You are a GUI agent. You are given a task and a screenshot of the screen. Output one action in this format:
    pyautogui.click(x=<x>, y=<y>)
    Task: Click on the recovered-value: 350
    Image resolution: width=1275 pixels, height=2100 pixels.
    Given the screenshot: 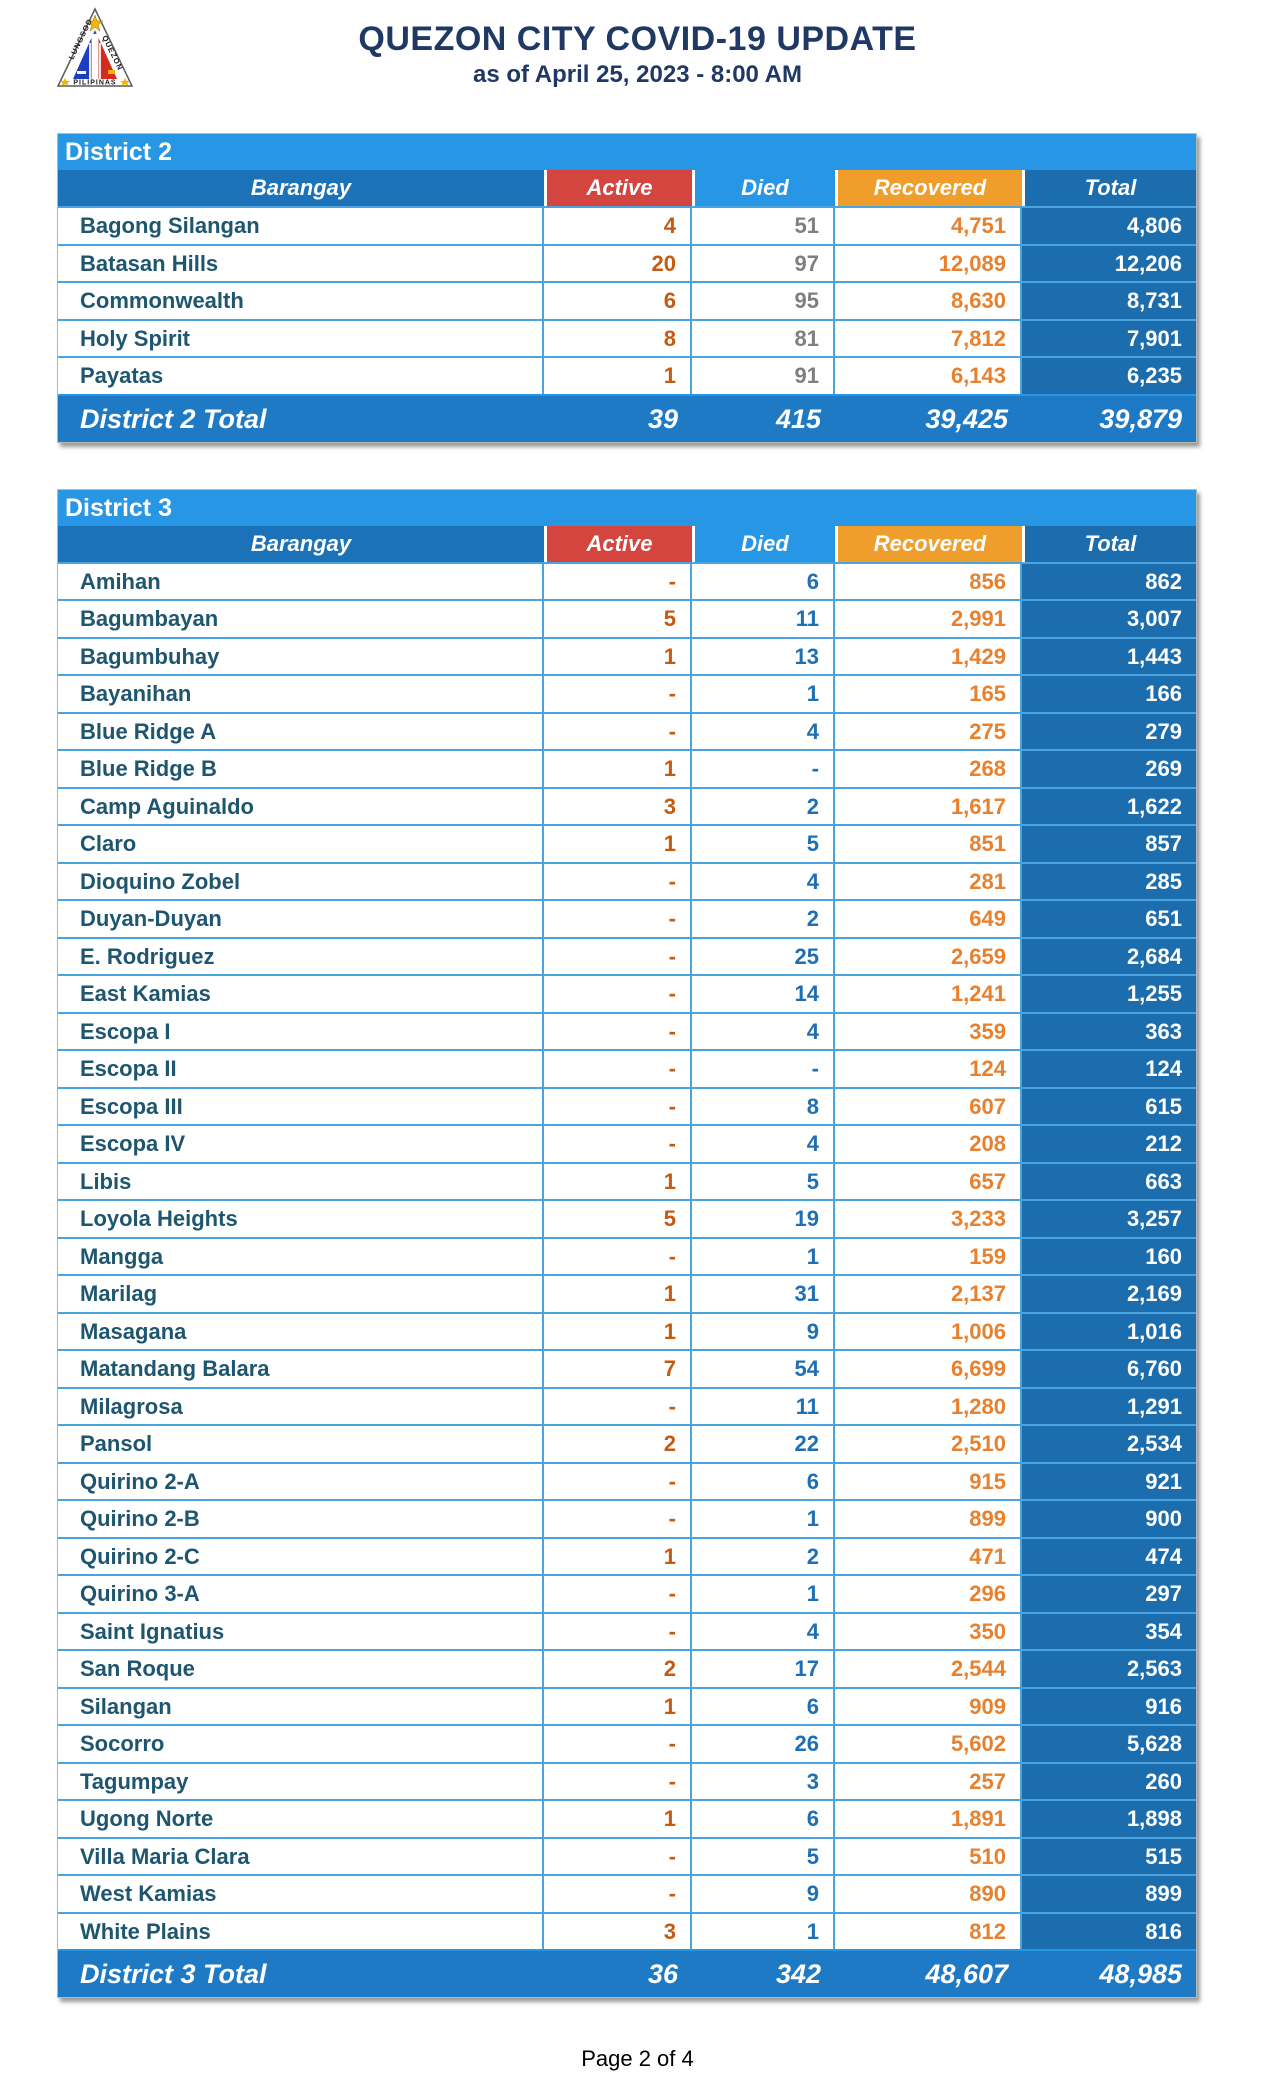 What is the action you would take?
    pyautogui.click(x=928, y=1631)
    